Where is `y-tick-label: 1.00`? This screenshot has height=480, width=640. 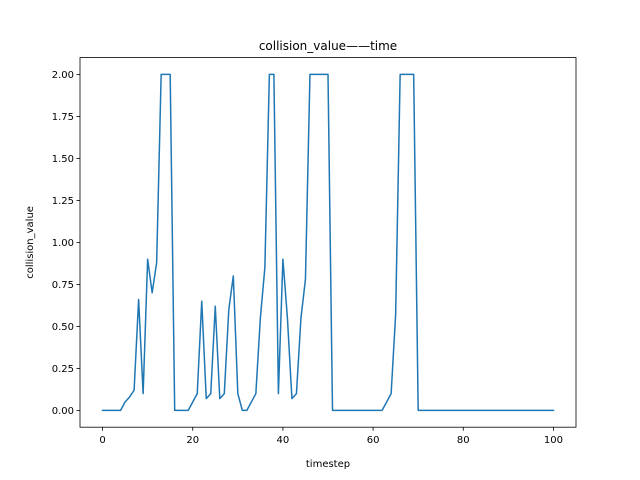 y-tick-label: 1.00 is located at coordinates (63, 243).